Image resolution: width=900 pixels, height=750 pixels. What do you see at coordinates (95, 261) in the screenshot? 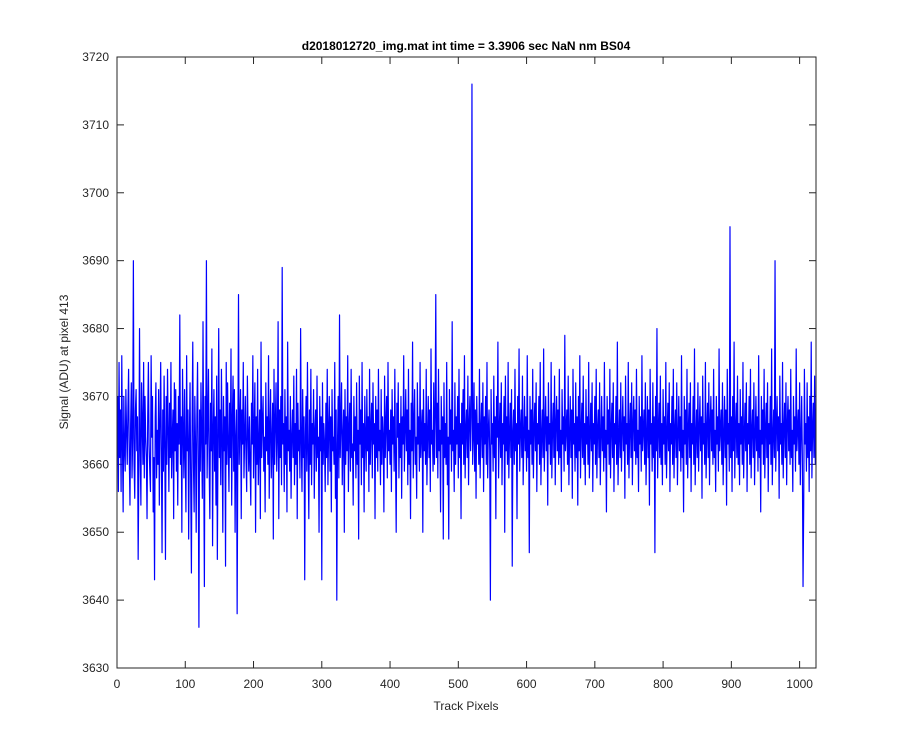
I see `y-tick-label: 3690` at bounding box center [95, 261].